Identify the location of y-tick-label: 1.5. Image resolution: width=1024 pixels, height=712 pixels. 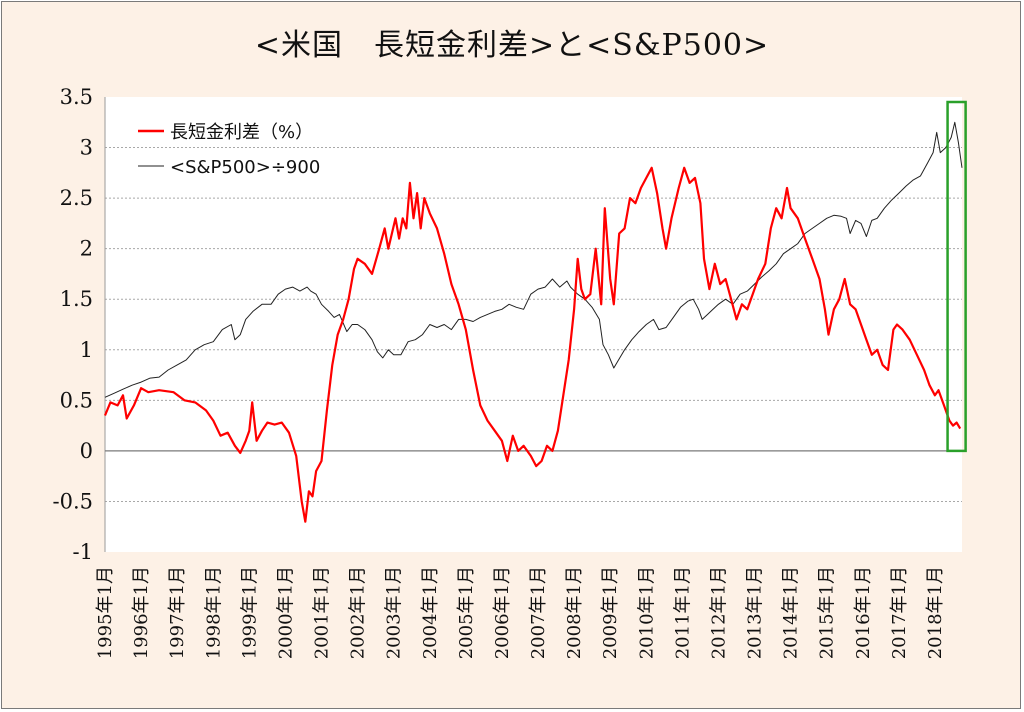
(76, 299).